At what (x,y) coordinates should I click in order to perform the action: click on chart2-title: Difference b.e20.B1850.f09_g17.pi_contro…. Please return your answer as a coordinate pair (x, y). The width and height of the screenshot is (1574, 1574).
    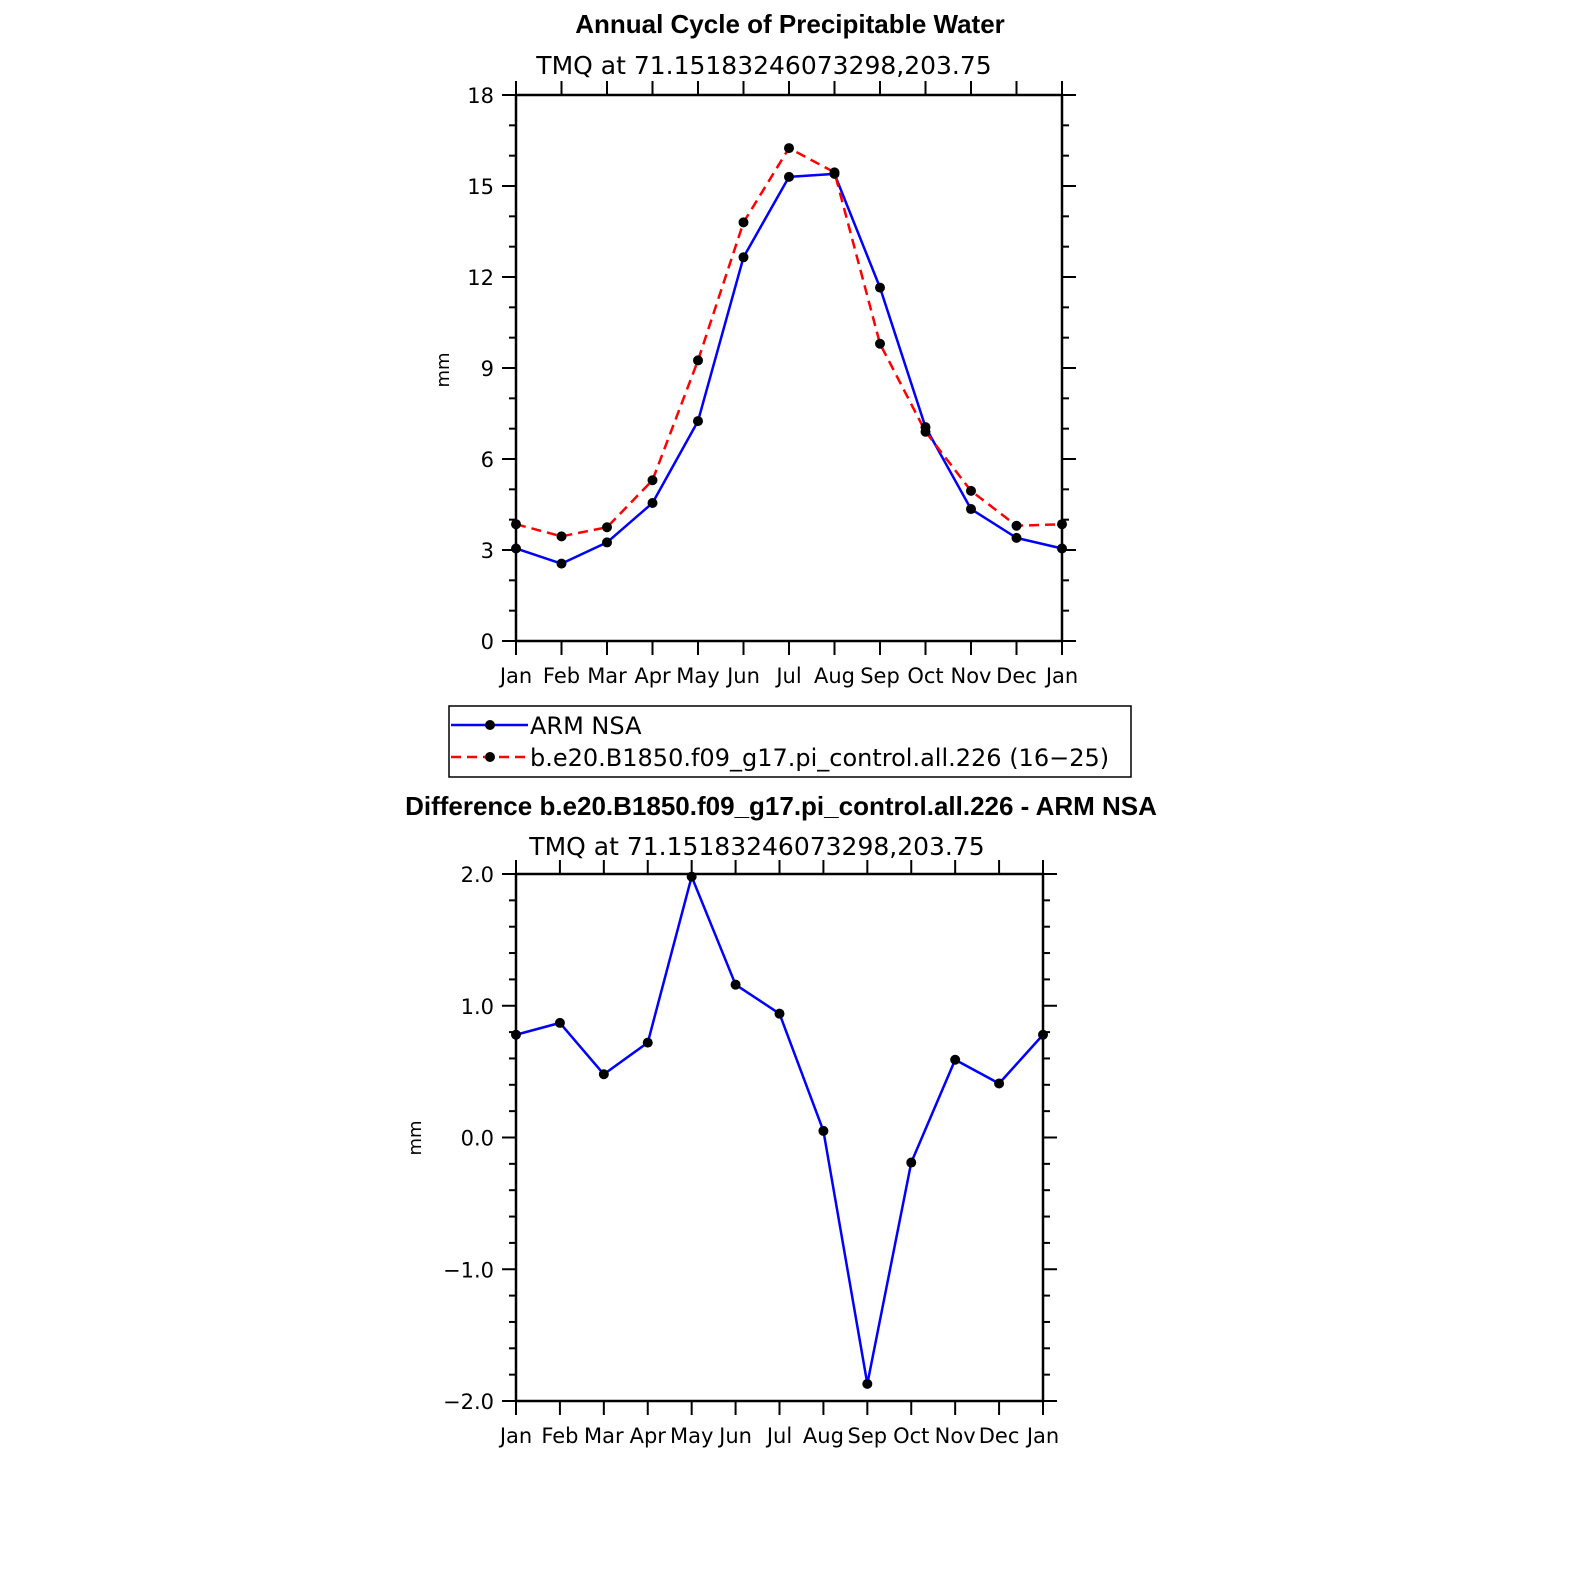
    Looking at the image, I should click on (781, 806).